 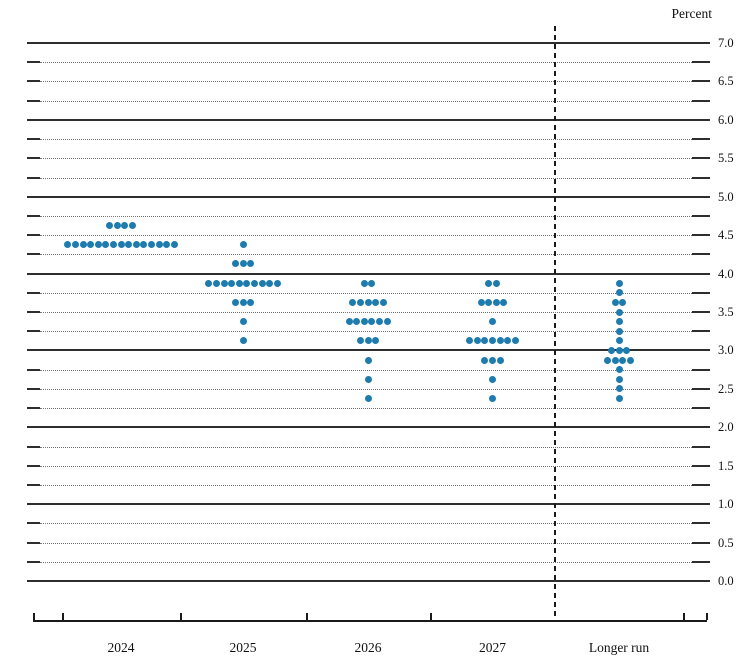 I want to click on y-axis-tick-label: 3.0, so click(x=726, y=350).